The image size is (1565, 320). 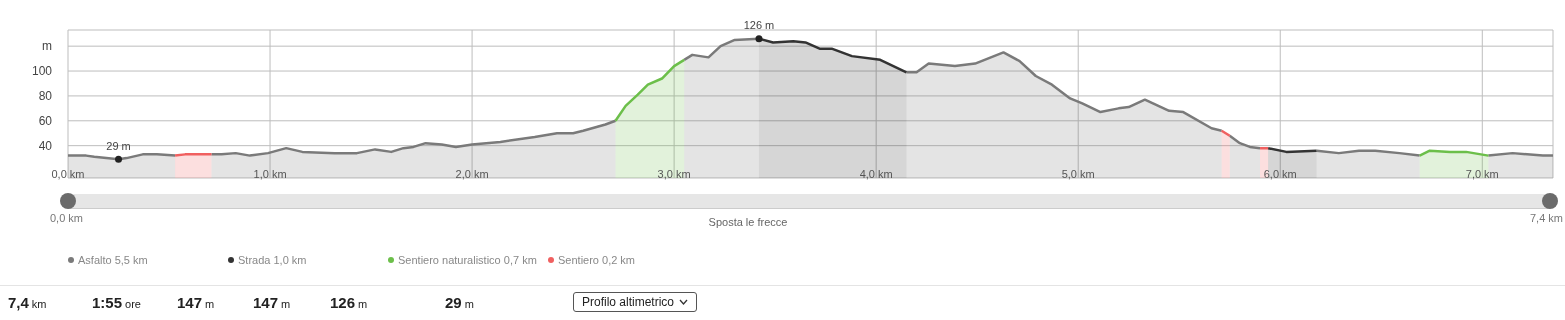 What do you see at coordinates (45, 120) in the screenshot?
I see `y-tick-label: 60` at bounding box center [45, 120].